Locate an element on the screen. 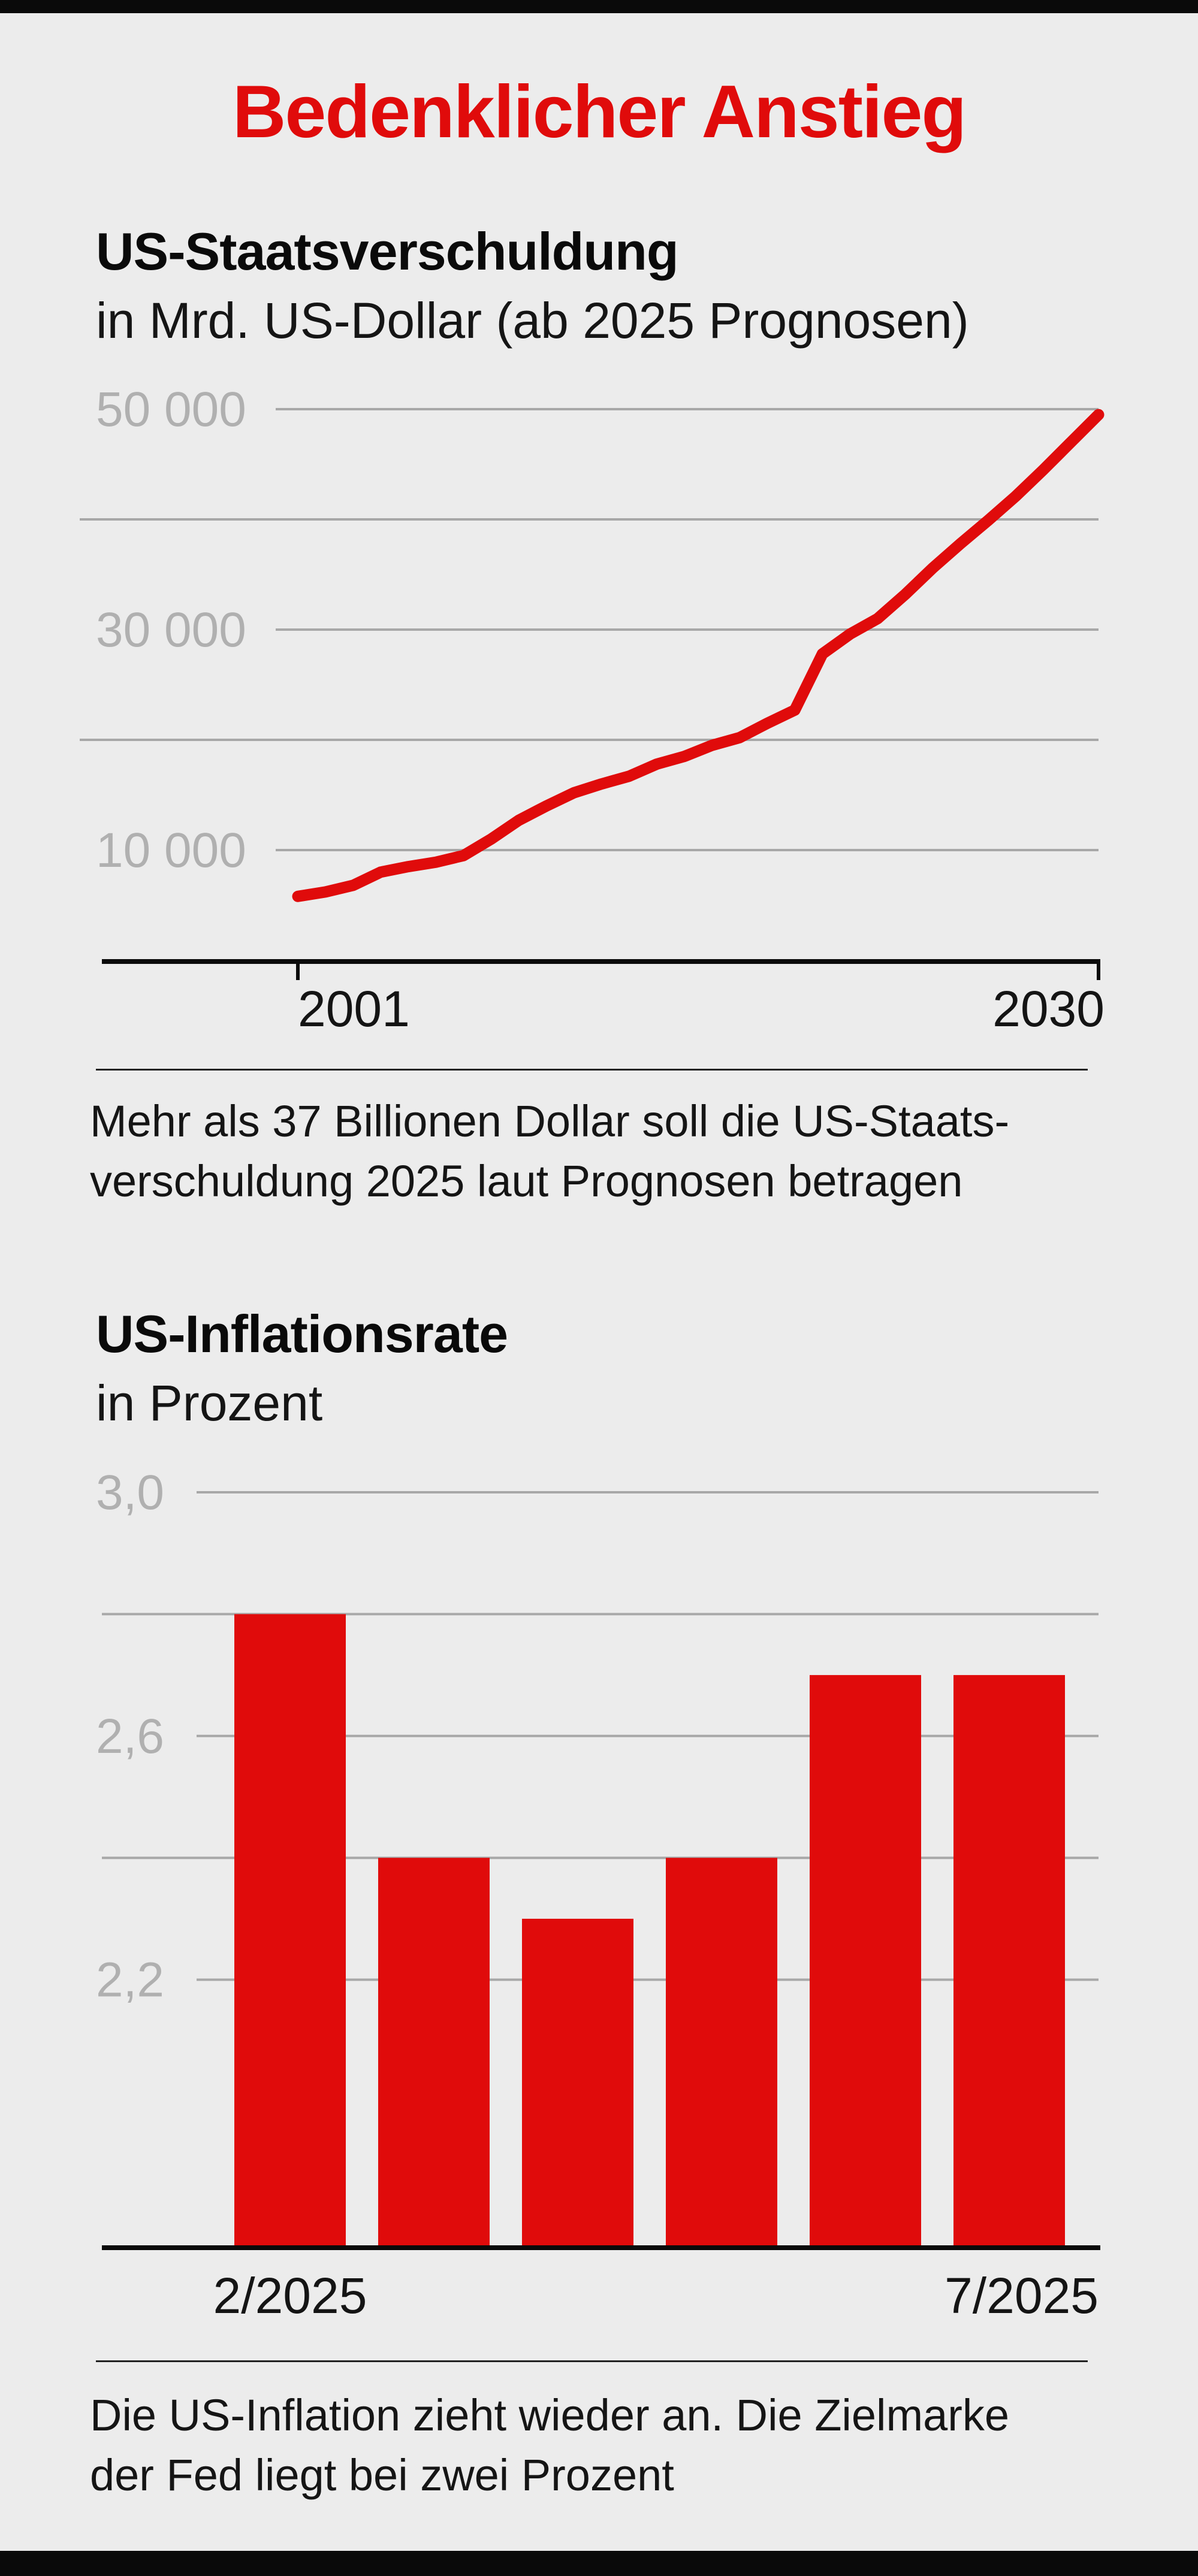 The width and height of the screenshot is (1198, 2576). debt-y-tick-label: 30 000 is located at coordinates (171, 630).